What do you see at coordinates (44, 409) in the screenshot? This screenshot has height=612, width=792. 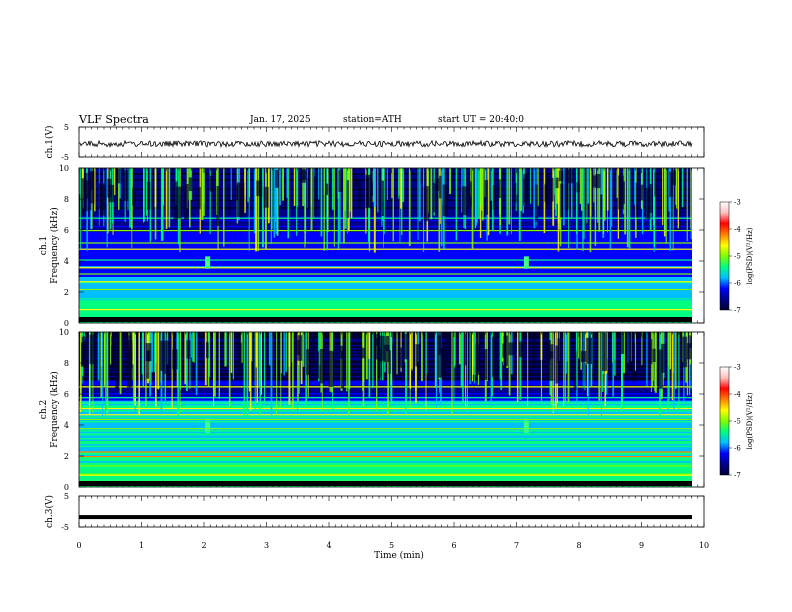 I see `ch2-spectrogram-ylabel-channel: ch.2` at bounding box center [44, 409].